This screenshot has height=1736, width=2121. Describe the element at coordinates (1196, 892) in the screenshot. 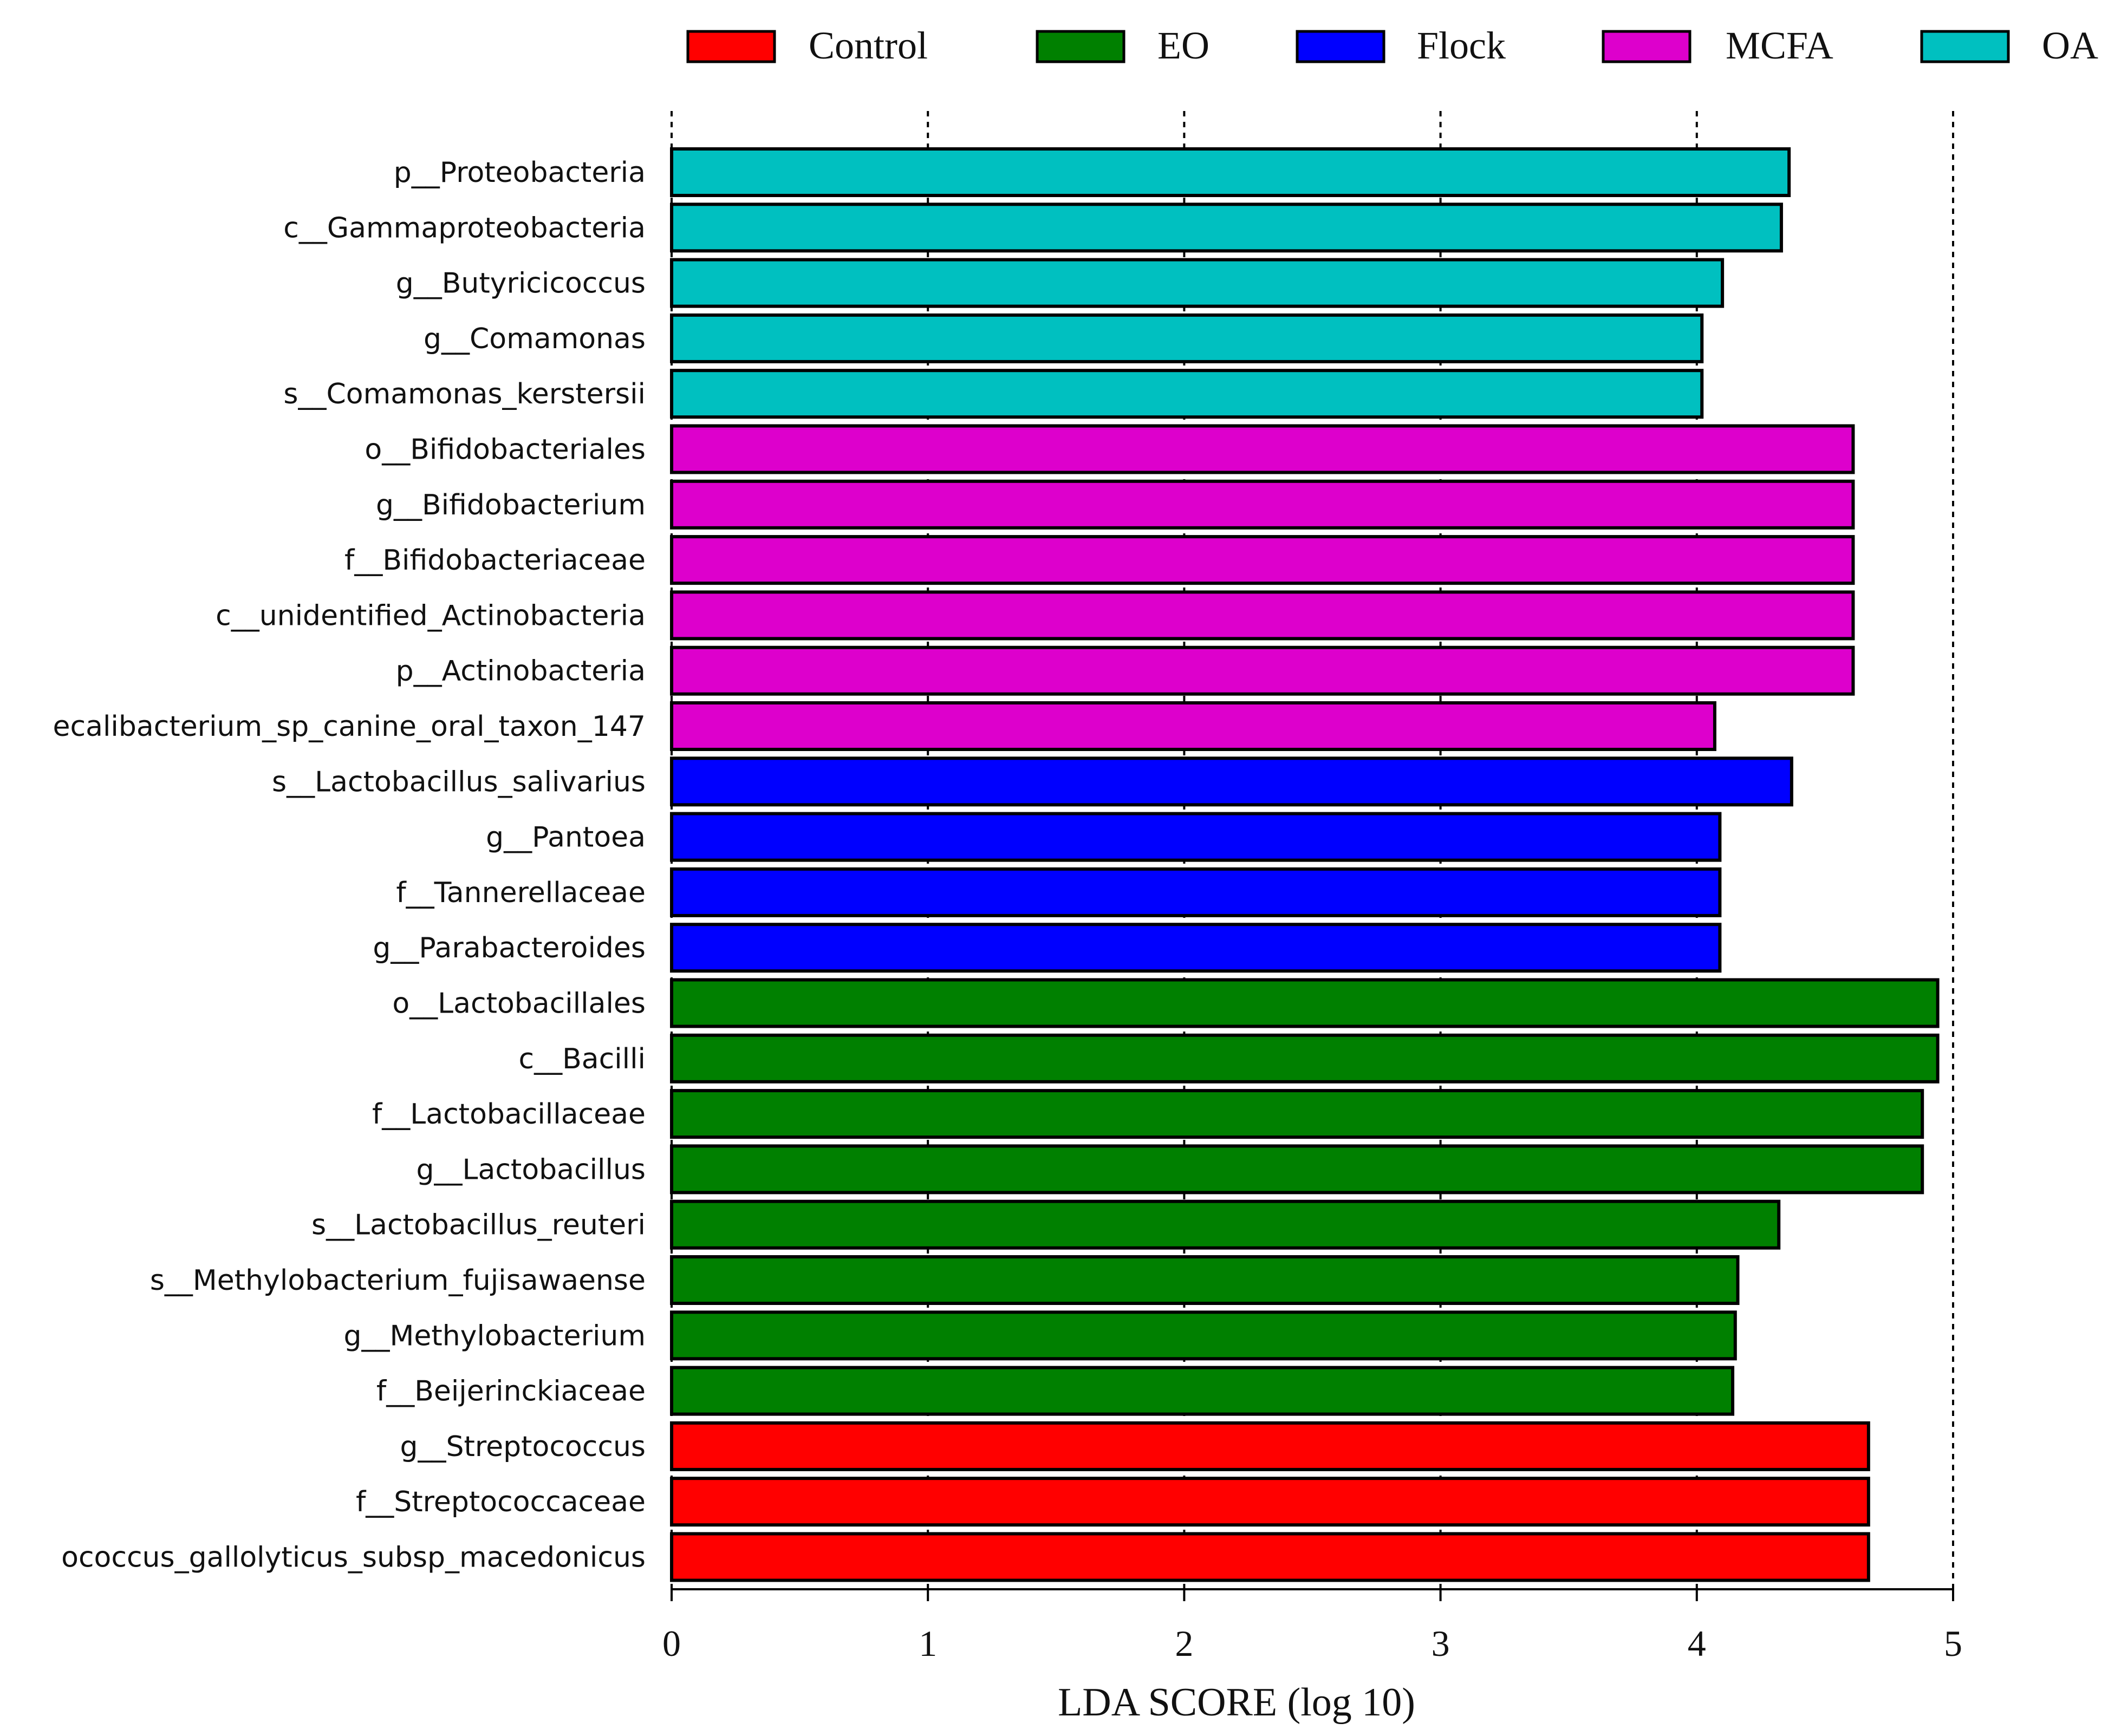

I see `bar-f-tannerellaceae` at that location.